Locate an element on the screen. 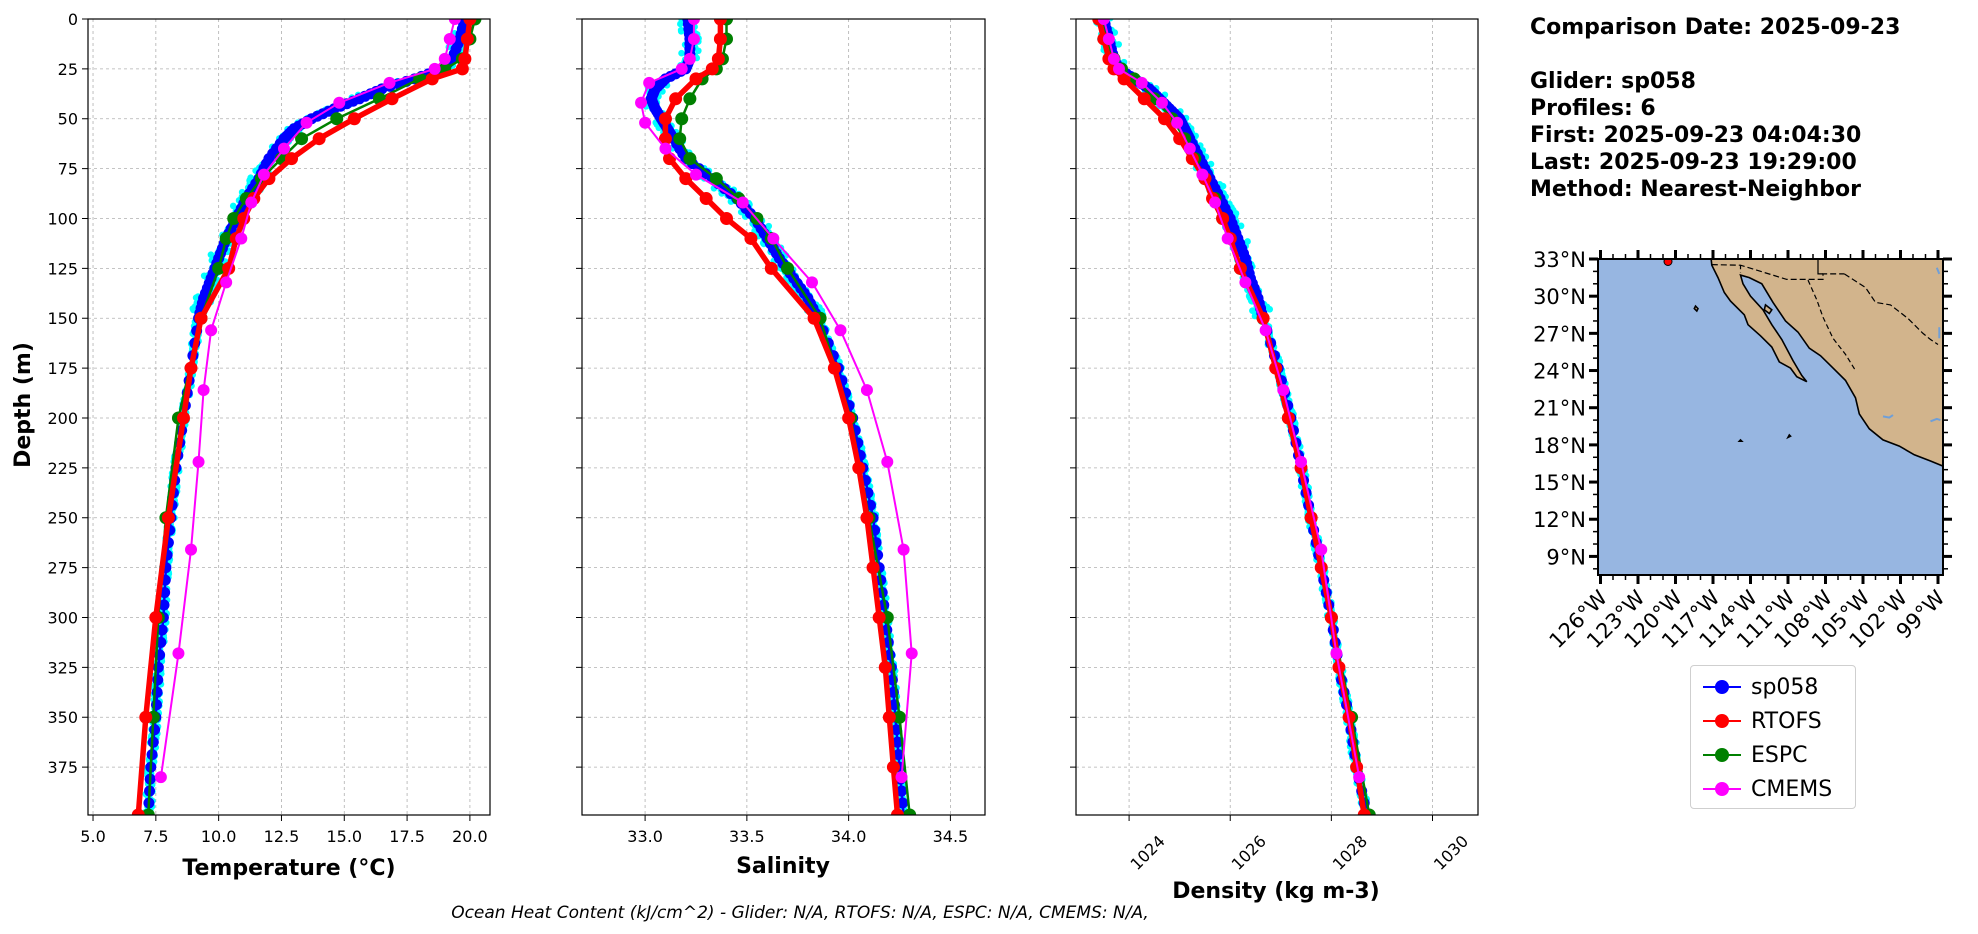  river is located at coordinates (1938, 271).